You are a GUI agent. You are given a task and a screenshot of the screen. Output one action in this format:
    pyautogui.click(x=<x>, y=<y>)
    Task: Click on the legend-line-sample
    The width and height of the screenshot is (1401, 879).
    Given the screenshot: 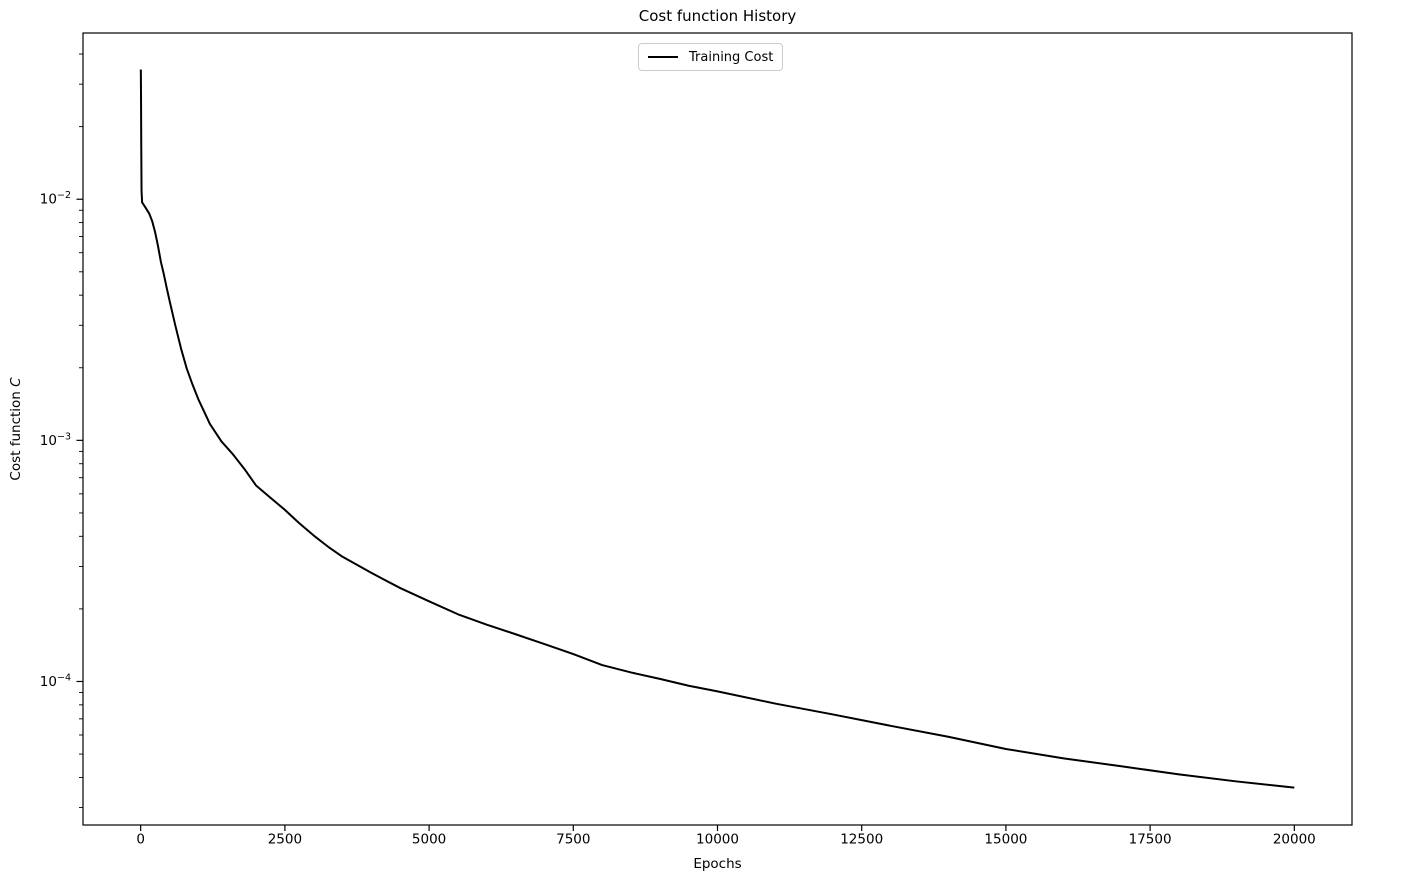 What is the action you would take?
    pyautogui.click(x=663, y=57)
    